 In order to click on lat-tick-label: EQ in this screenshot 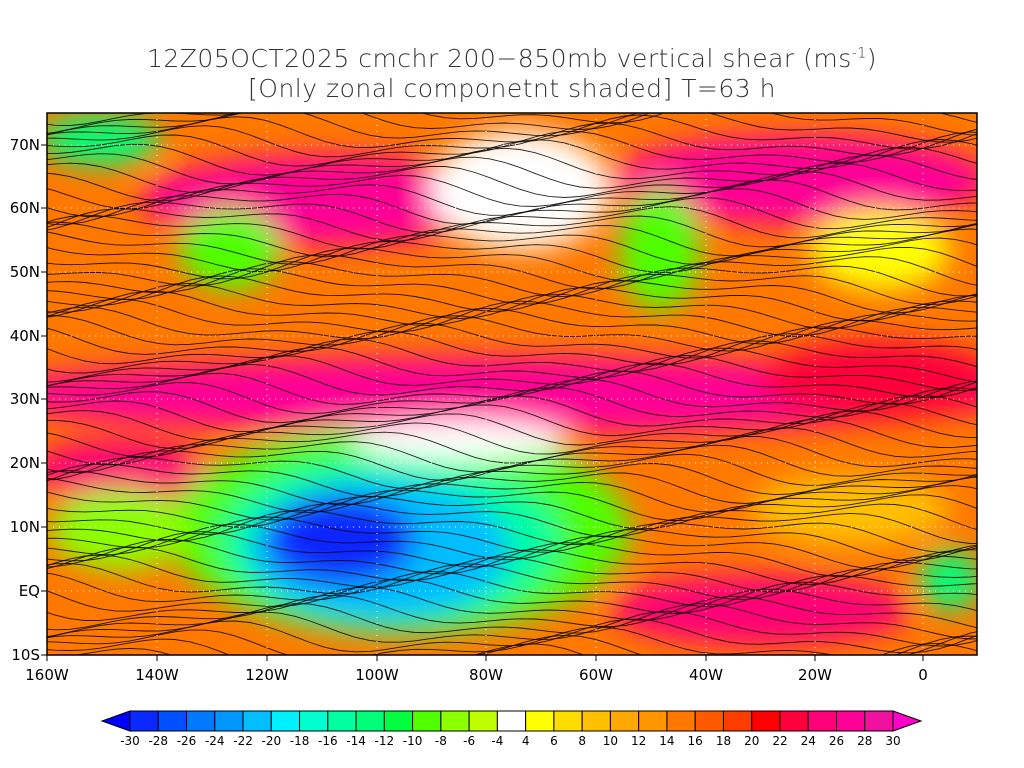, I will do `click(29, 591)`.